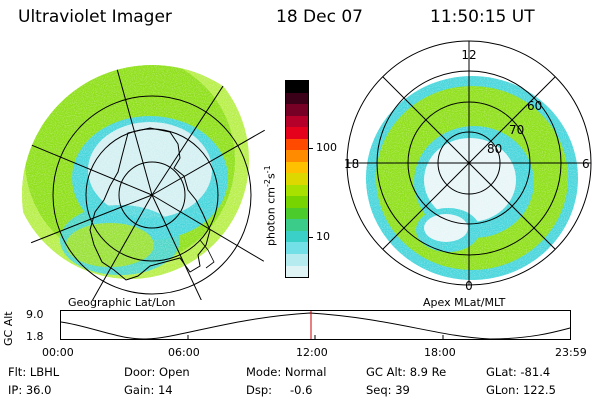 The image size is (600, 400). What do you see at coordinates (521, 390) in the screenshot?
I see `status-glon: GLon: 122.5` at bounding box center [521, 390].